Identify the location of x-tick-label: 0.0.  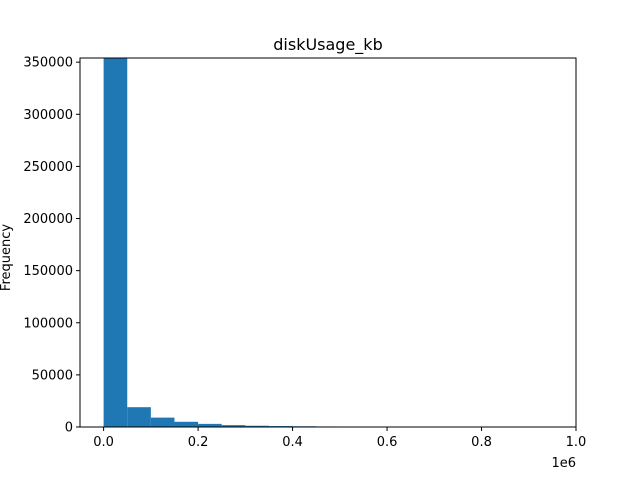
(103, 442).